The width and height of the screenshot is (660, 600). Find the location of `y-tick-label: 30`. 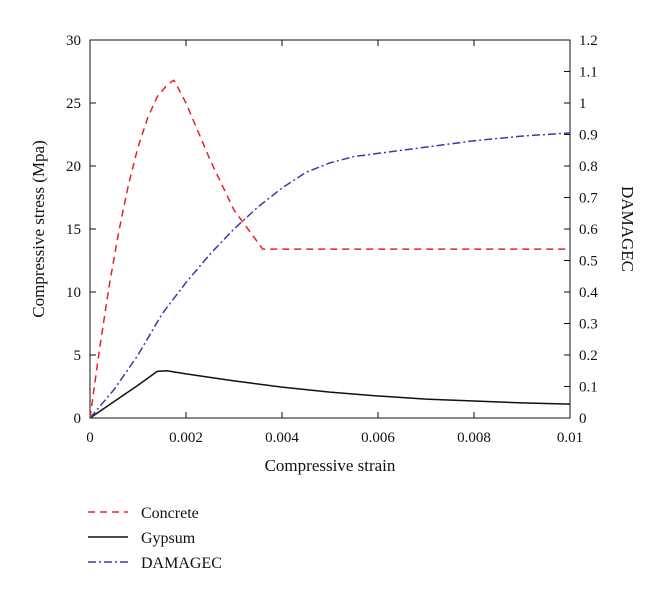

y-tick-label: 30 is located at coordinates (73, 41).